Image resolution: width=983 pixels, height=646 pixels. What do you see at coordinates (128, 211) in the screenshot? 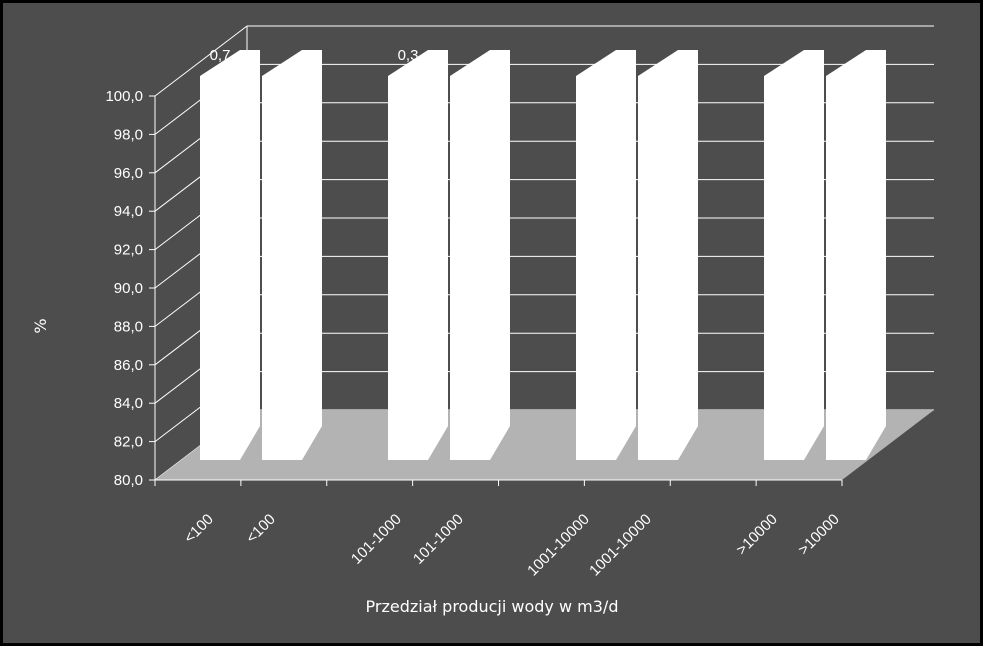
I see `y-tick-label-7: 94,0` at bounding box center [128, 211].